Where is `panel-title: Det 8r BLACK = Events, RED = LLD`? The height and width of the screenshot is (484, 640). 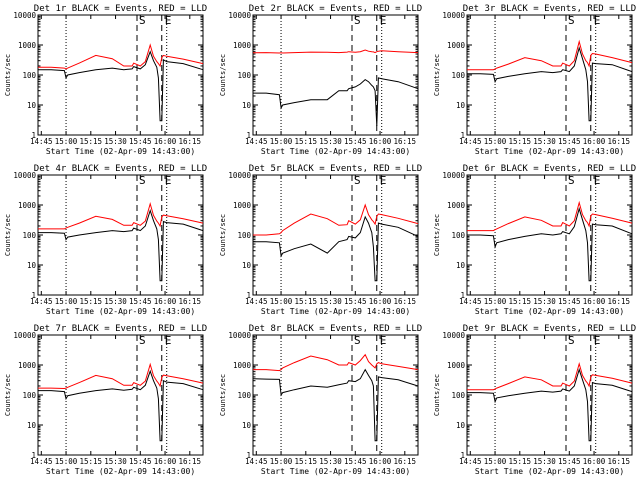 panel-title: Det 8r BLACK = Events, RED = LLD is located at coordinates (335, 329).